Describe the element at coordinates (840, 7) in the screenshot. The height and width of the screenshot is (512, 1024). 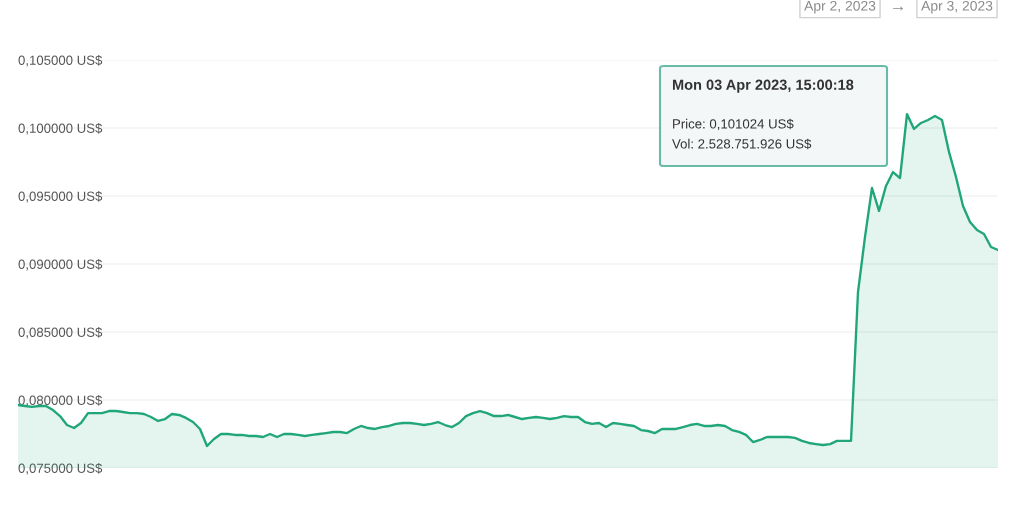
I see `text: Apr 2, 2023` at that location.